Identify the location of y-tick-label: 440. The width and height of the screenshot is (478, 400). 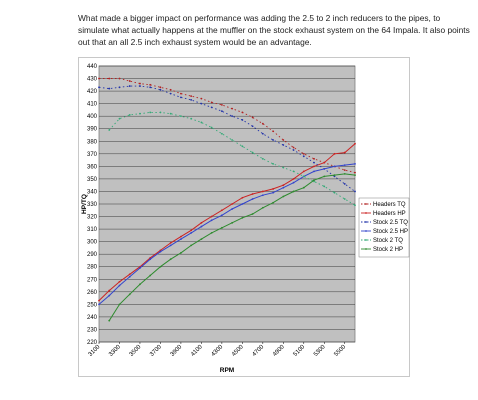
(92, 67).